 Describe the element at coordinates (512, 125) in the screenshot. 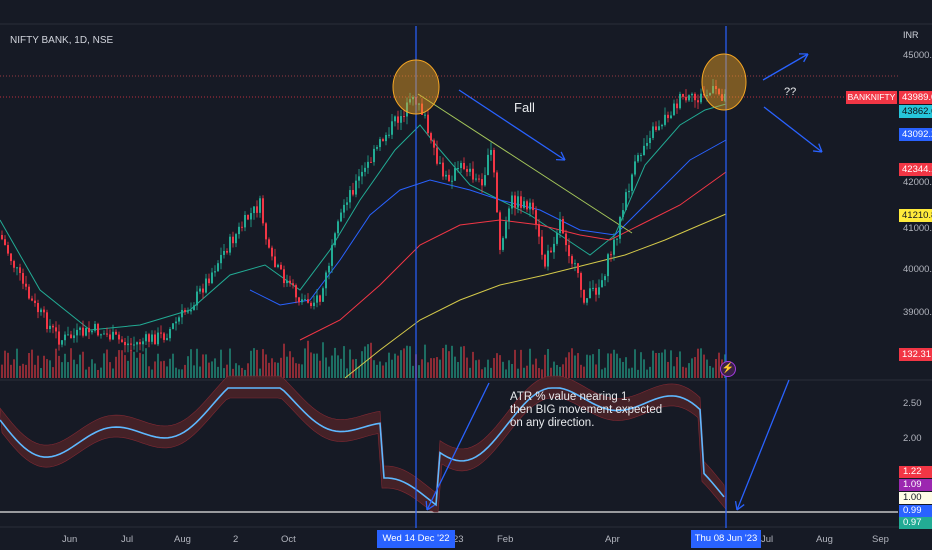

I see `arrow-line` at that location.